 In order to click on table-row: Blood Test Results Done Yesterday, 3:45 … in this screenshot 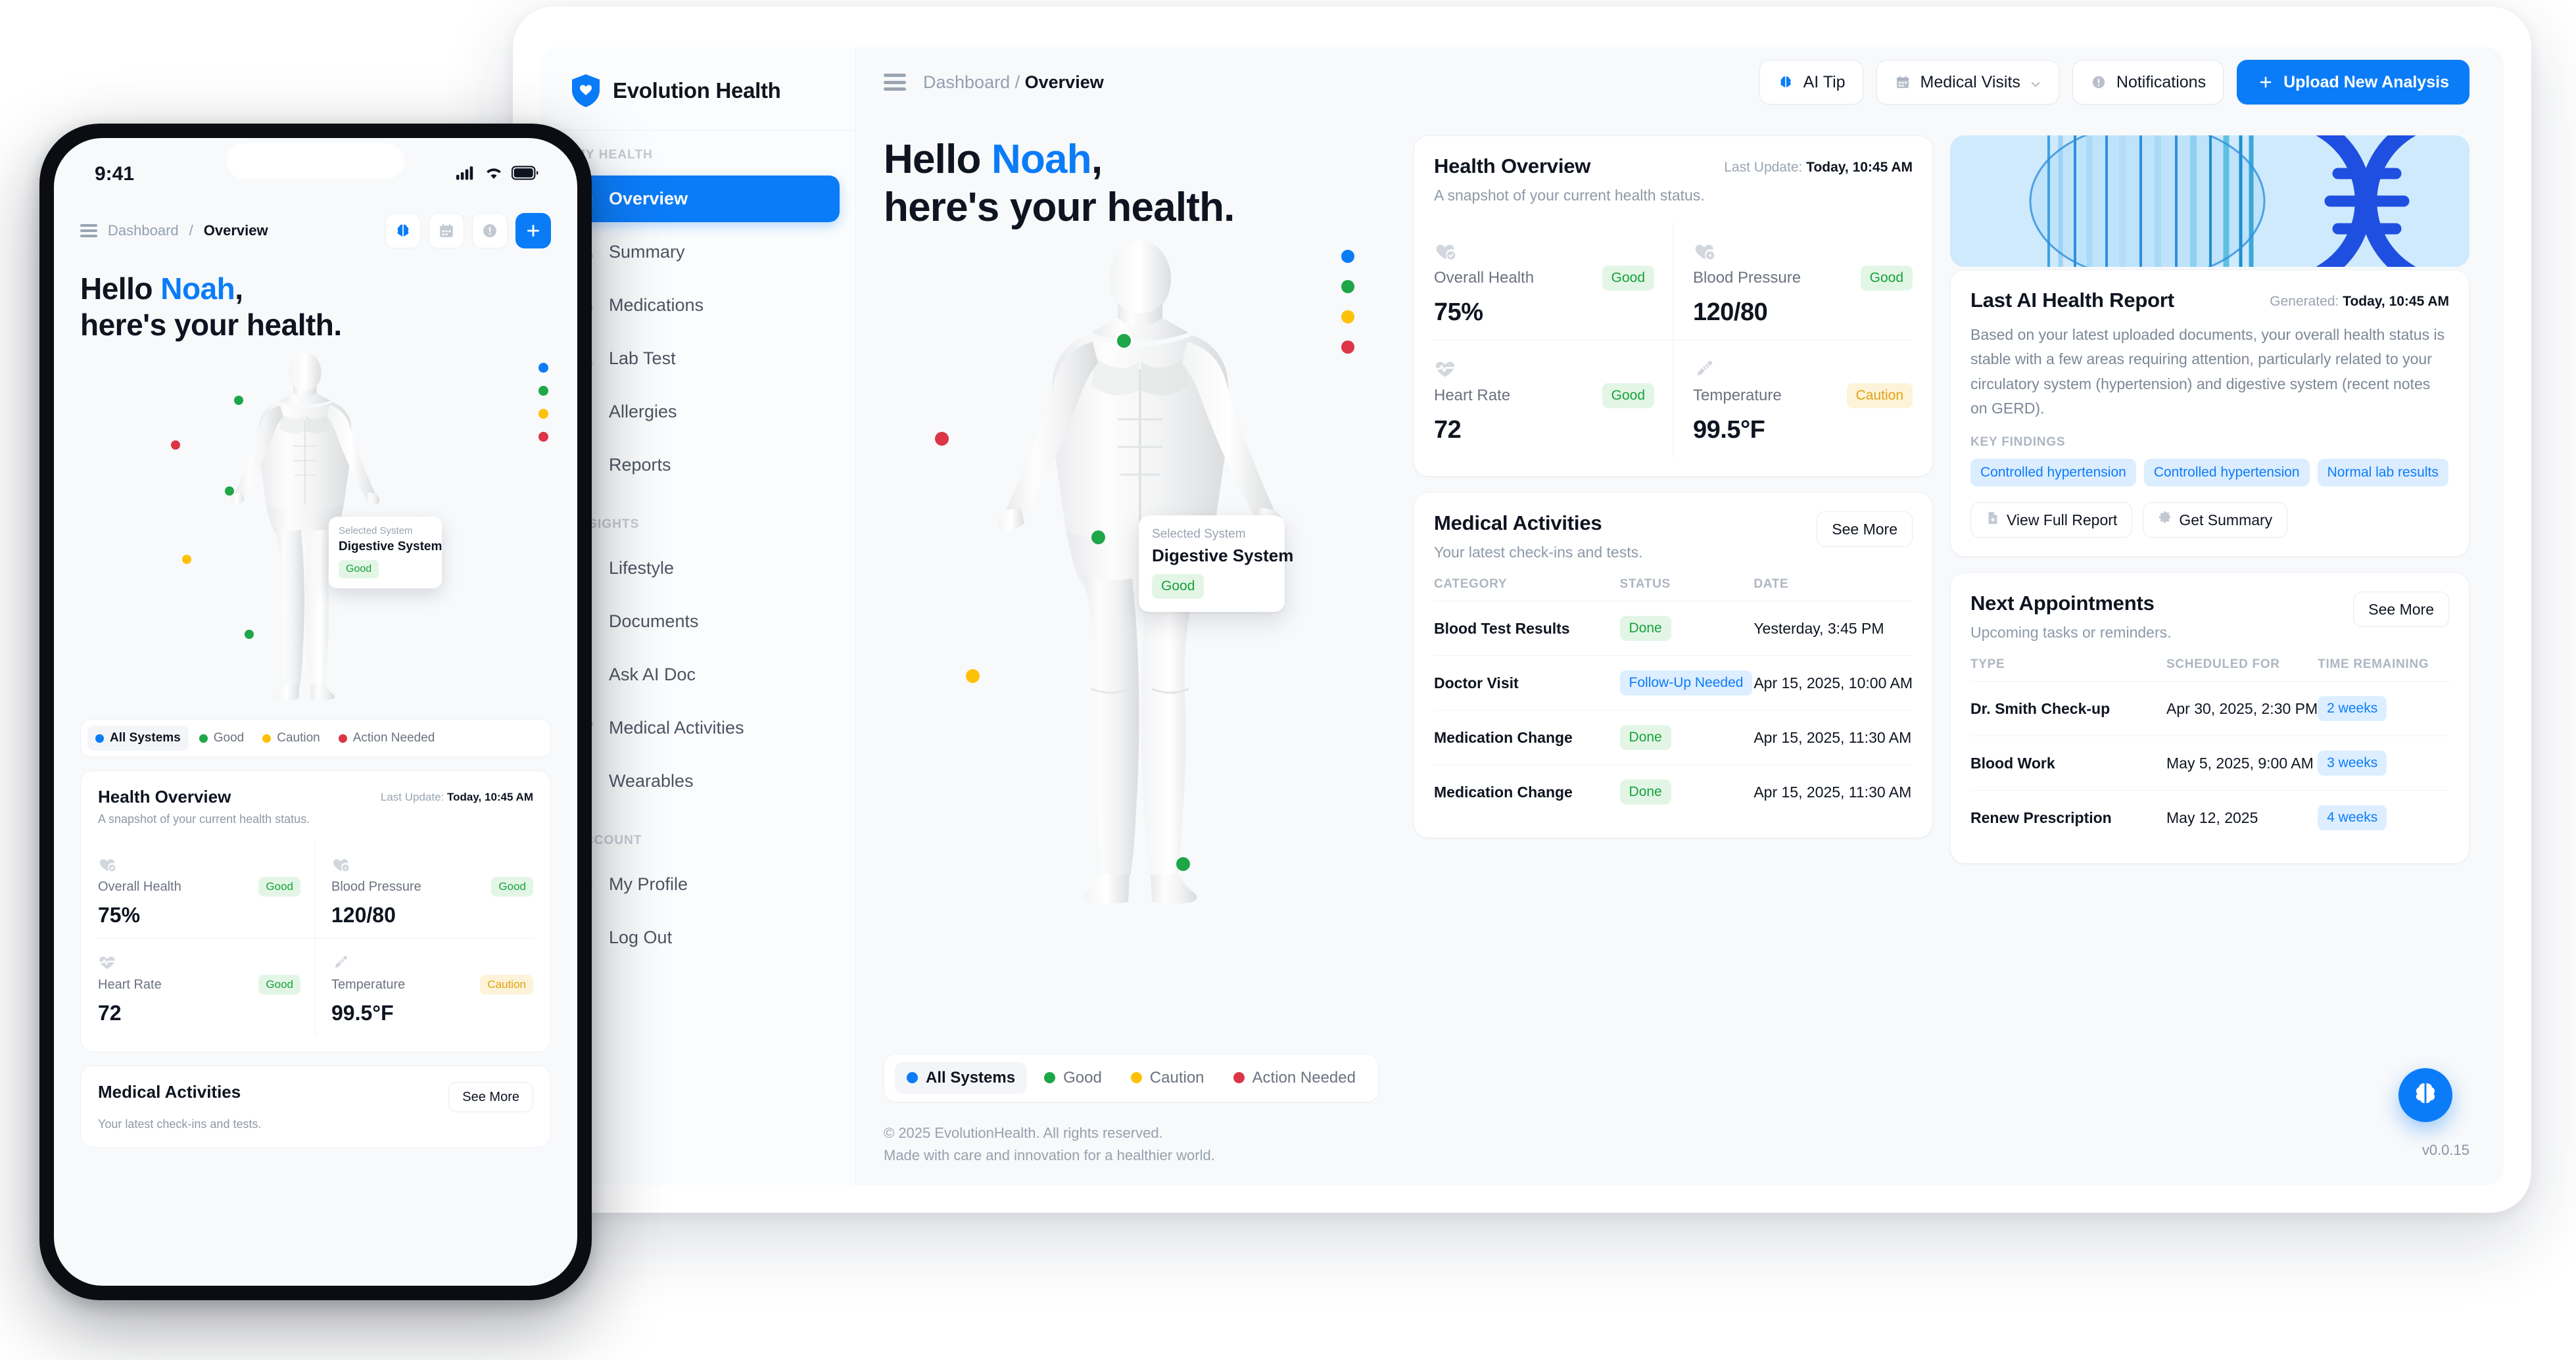, I will do `click(1674, 629)`.